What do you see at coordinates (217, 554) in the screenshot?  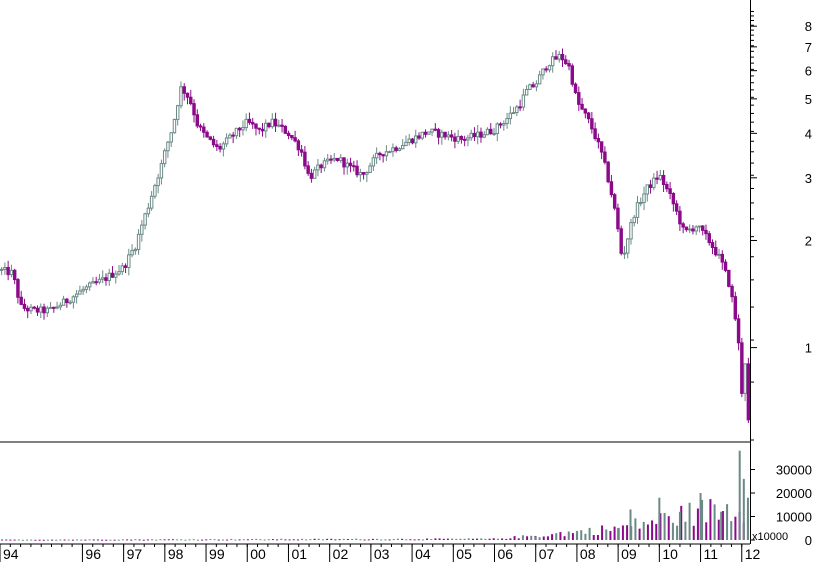 I see `x-tick-label: 99` at bounding box center [217, 554].